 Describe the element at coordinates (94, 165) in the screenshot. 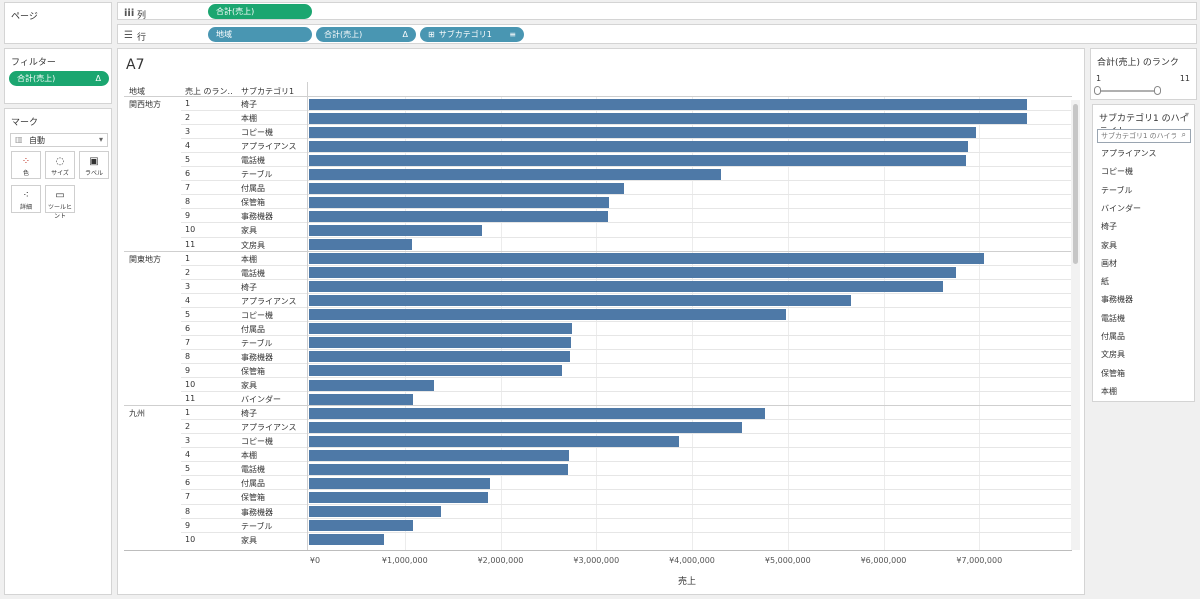

I see `label-button: ▣ ラベル` at that location.